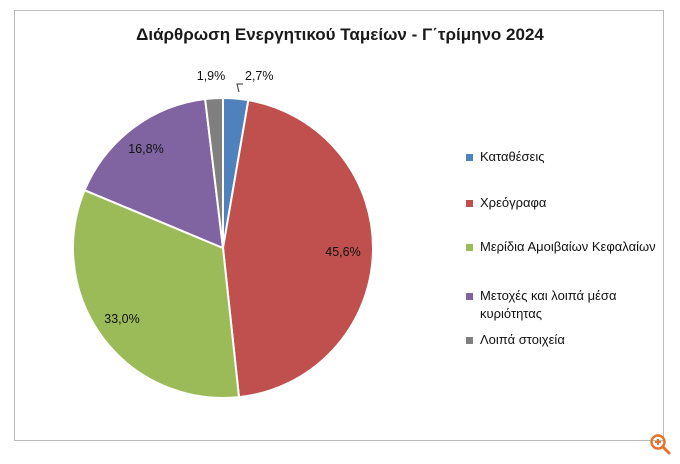 This screenshot has width=680, height=464. I want to click on legend-item: Χρεόγραφα, so click(568, 203).